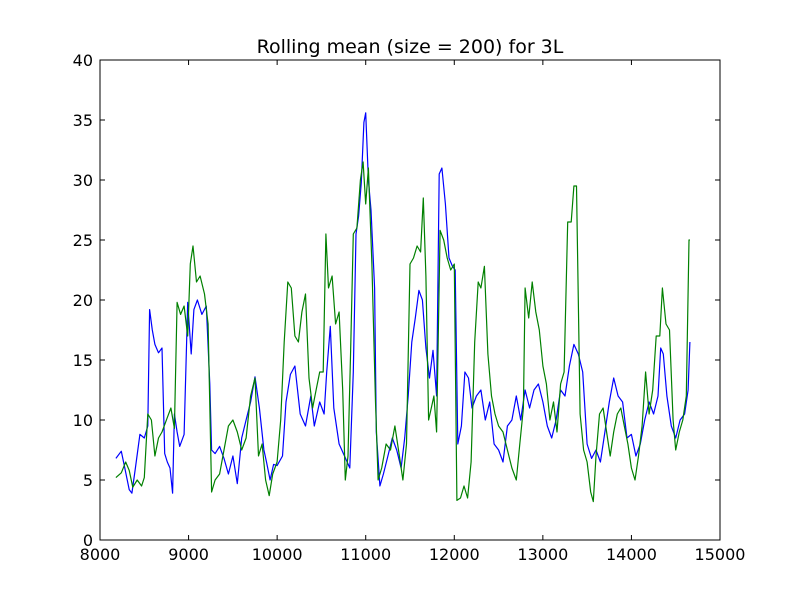 The height and width of the screenshot is (600, 800). Describe the element at coordinates (83, 300) in the screenshot. I see `y-tick-label: 20` at that location.